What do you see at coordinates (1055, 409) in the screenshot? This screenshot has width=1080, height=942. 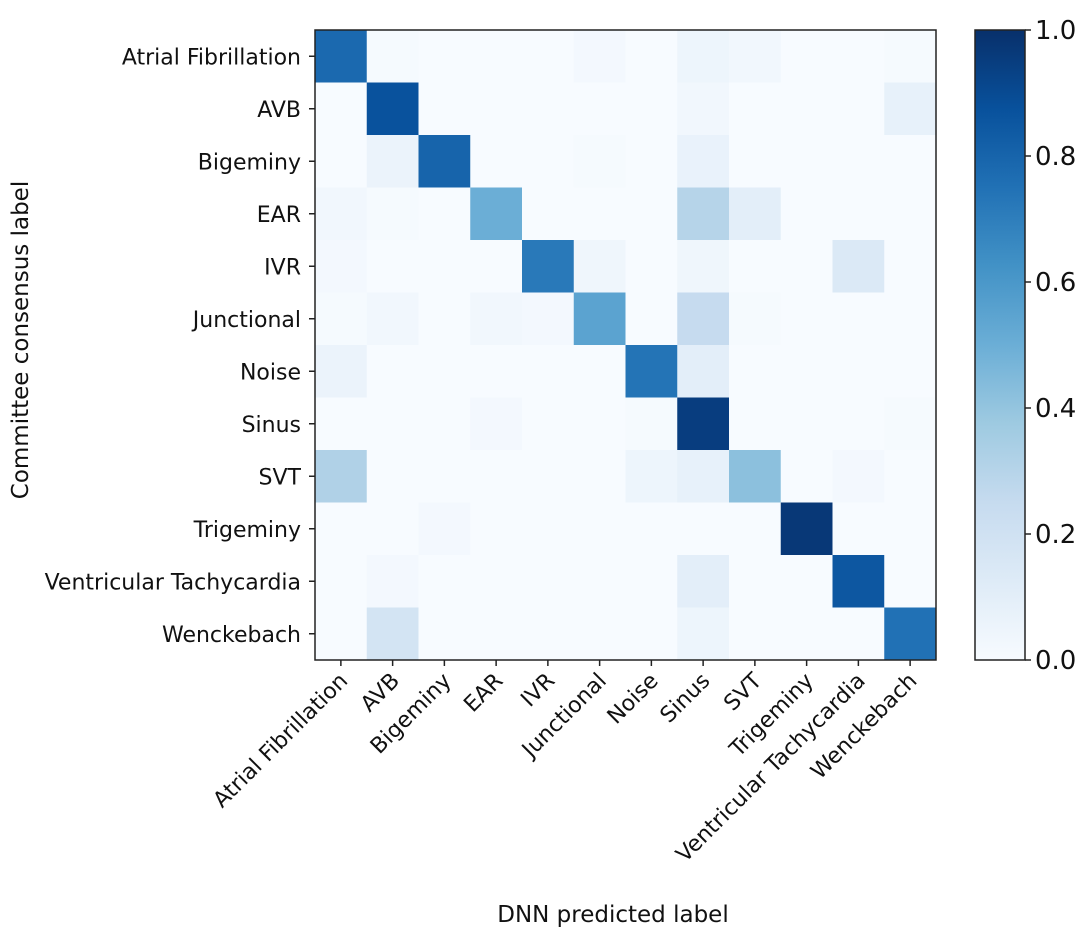 I see `colorbar-tick-label: 0.4` at bounding box center [1055, 409].